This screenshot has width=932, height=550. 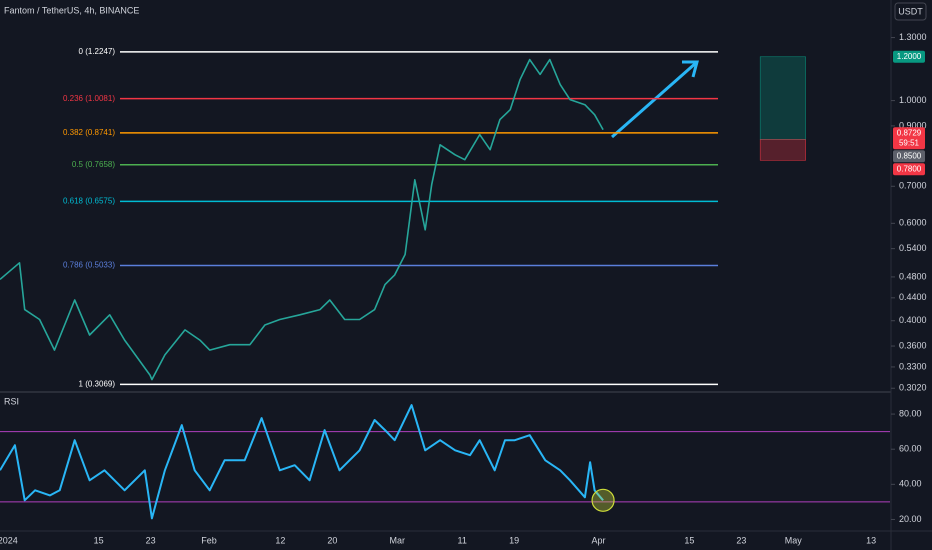 What do you see at coordinates (302, 462) in the screenshot?
I see `rsi-line` at bounding box center [302, 462].